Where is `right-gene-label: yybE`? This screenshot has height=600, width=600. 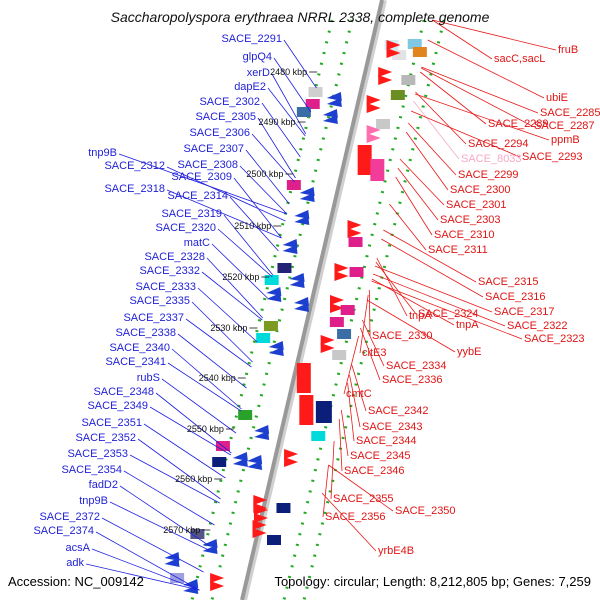 right-gene-label: yybE is located at coordinates (469, 352).